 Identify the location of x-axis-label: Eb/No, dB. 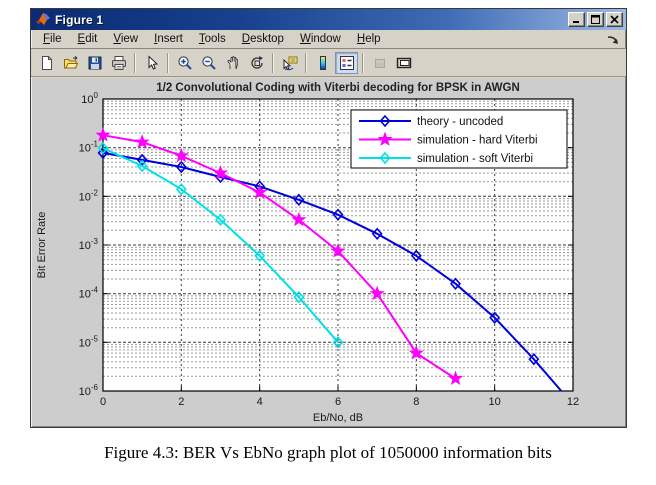
(338, 418).